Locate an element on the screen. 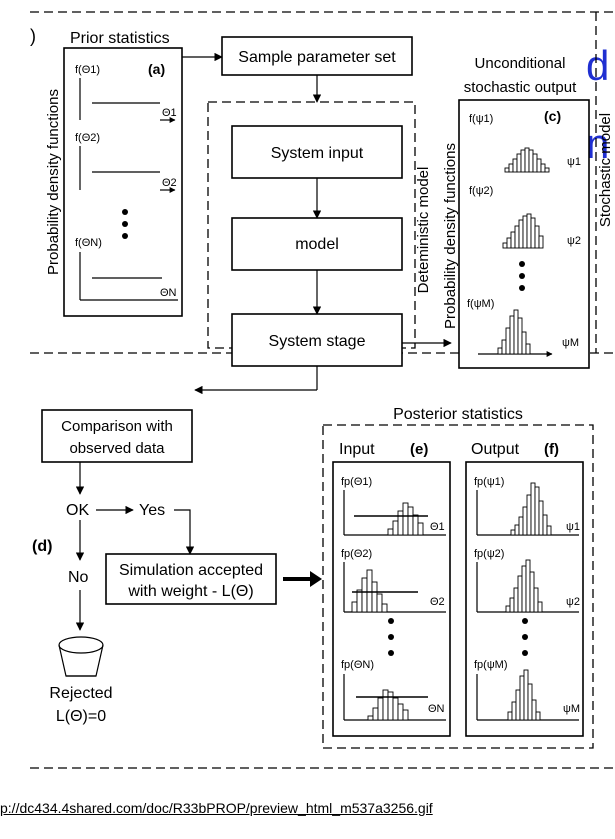 The width and height of the screenshot is (615, 839). post-output-pdf-m-var: ψM is located at coordinates (571, 709).